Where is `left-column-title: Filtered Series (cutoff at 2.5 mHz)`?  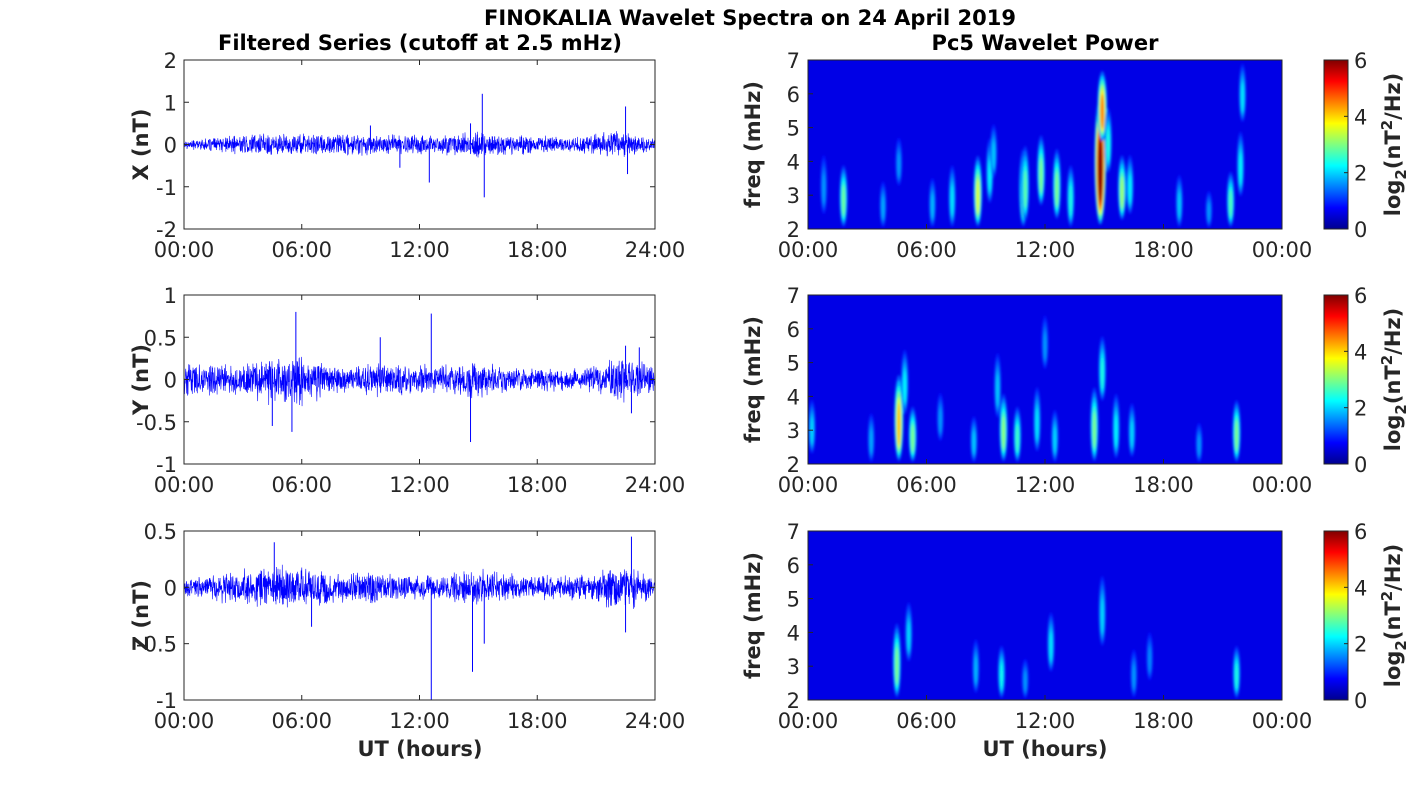
left-column-title: Filtered Series (cutoff at 2.5 mHz) is located at coordinates (420, 43).